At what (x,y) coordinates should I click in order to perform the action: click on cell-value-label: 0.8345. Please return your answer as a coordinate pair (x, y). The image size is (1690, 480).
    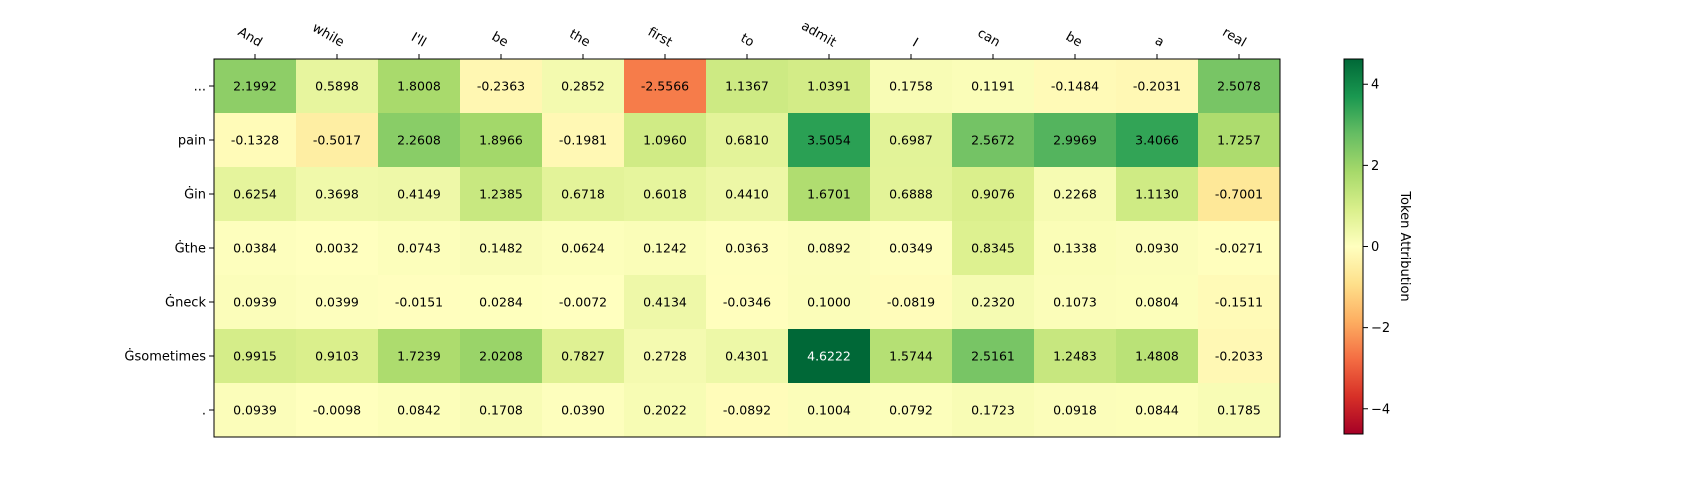
    Looking at the image, I should click on (993, 248).